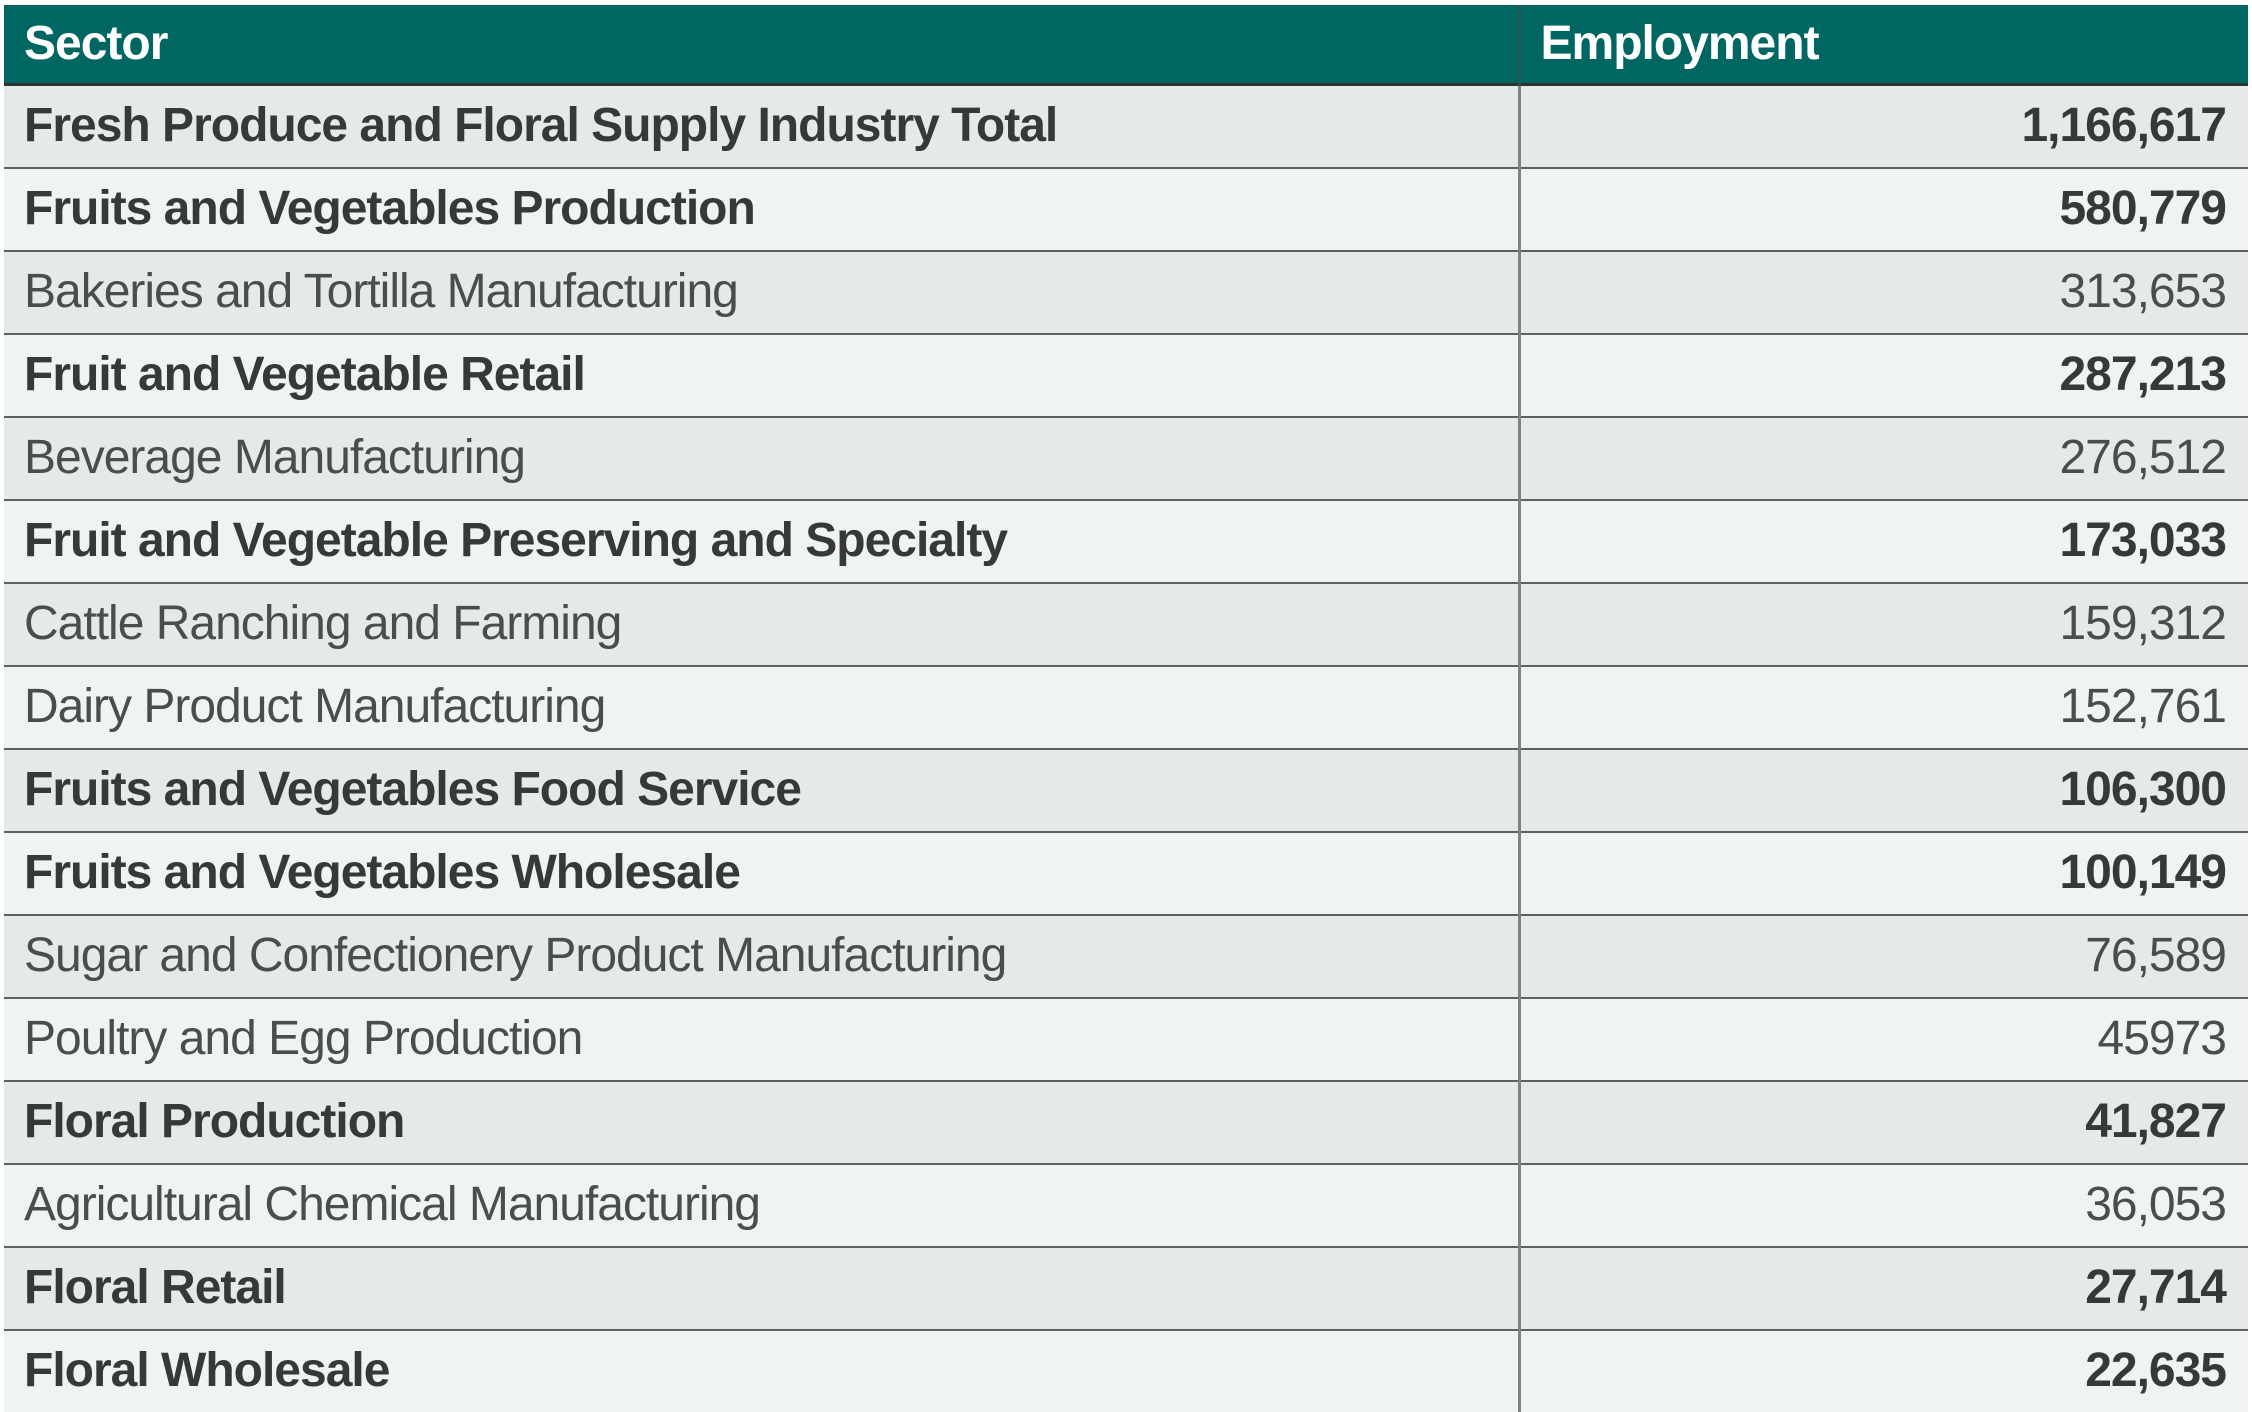 This screenshot has height=1412, width=2252. Describe the element at coordinates (1883, 707) in the screenshot. I see `employment-cell: 152,761` at that location.